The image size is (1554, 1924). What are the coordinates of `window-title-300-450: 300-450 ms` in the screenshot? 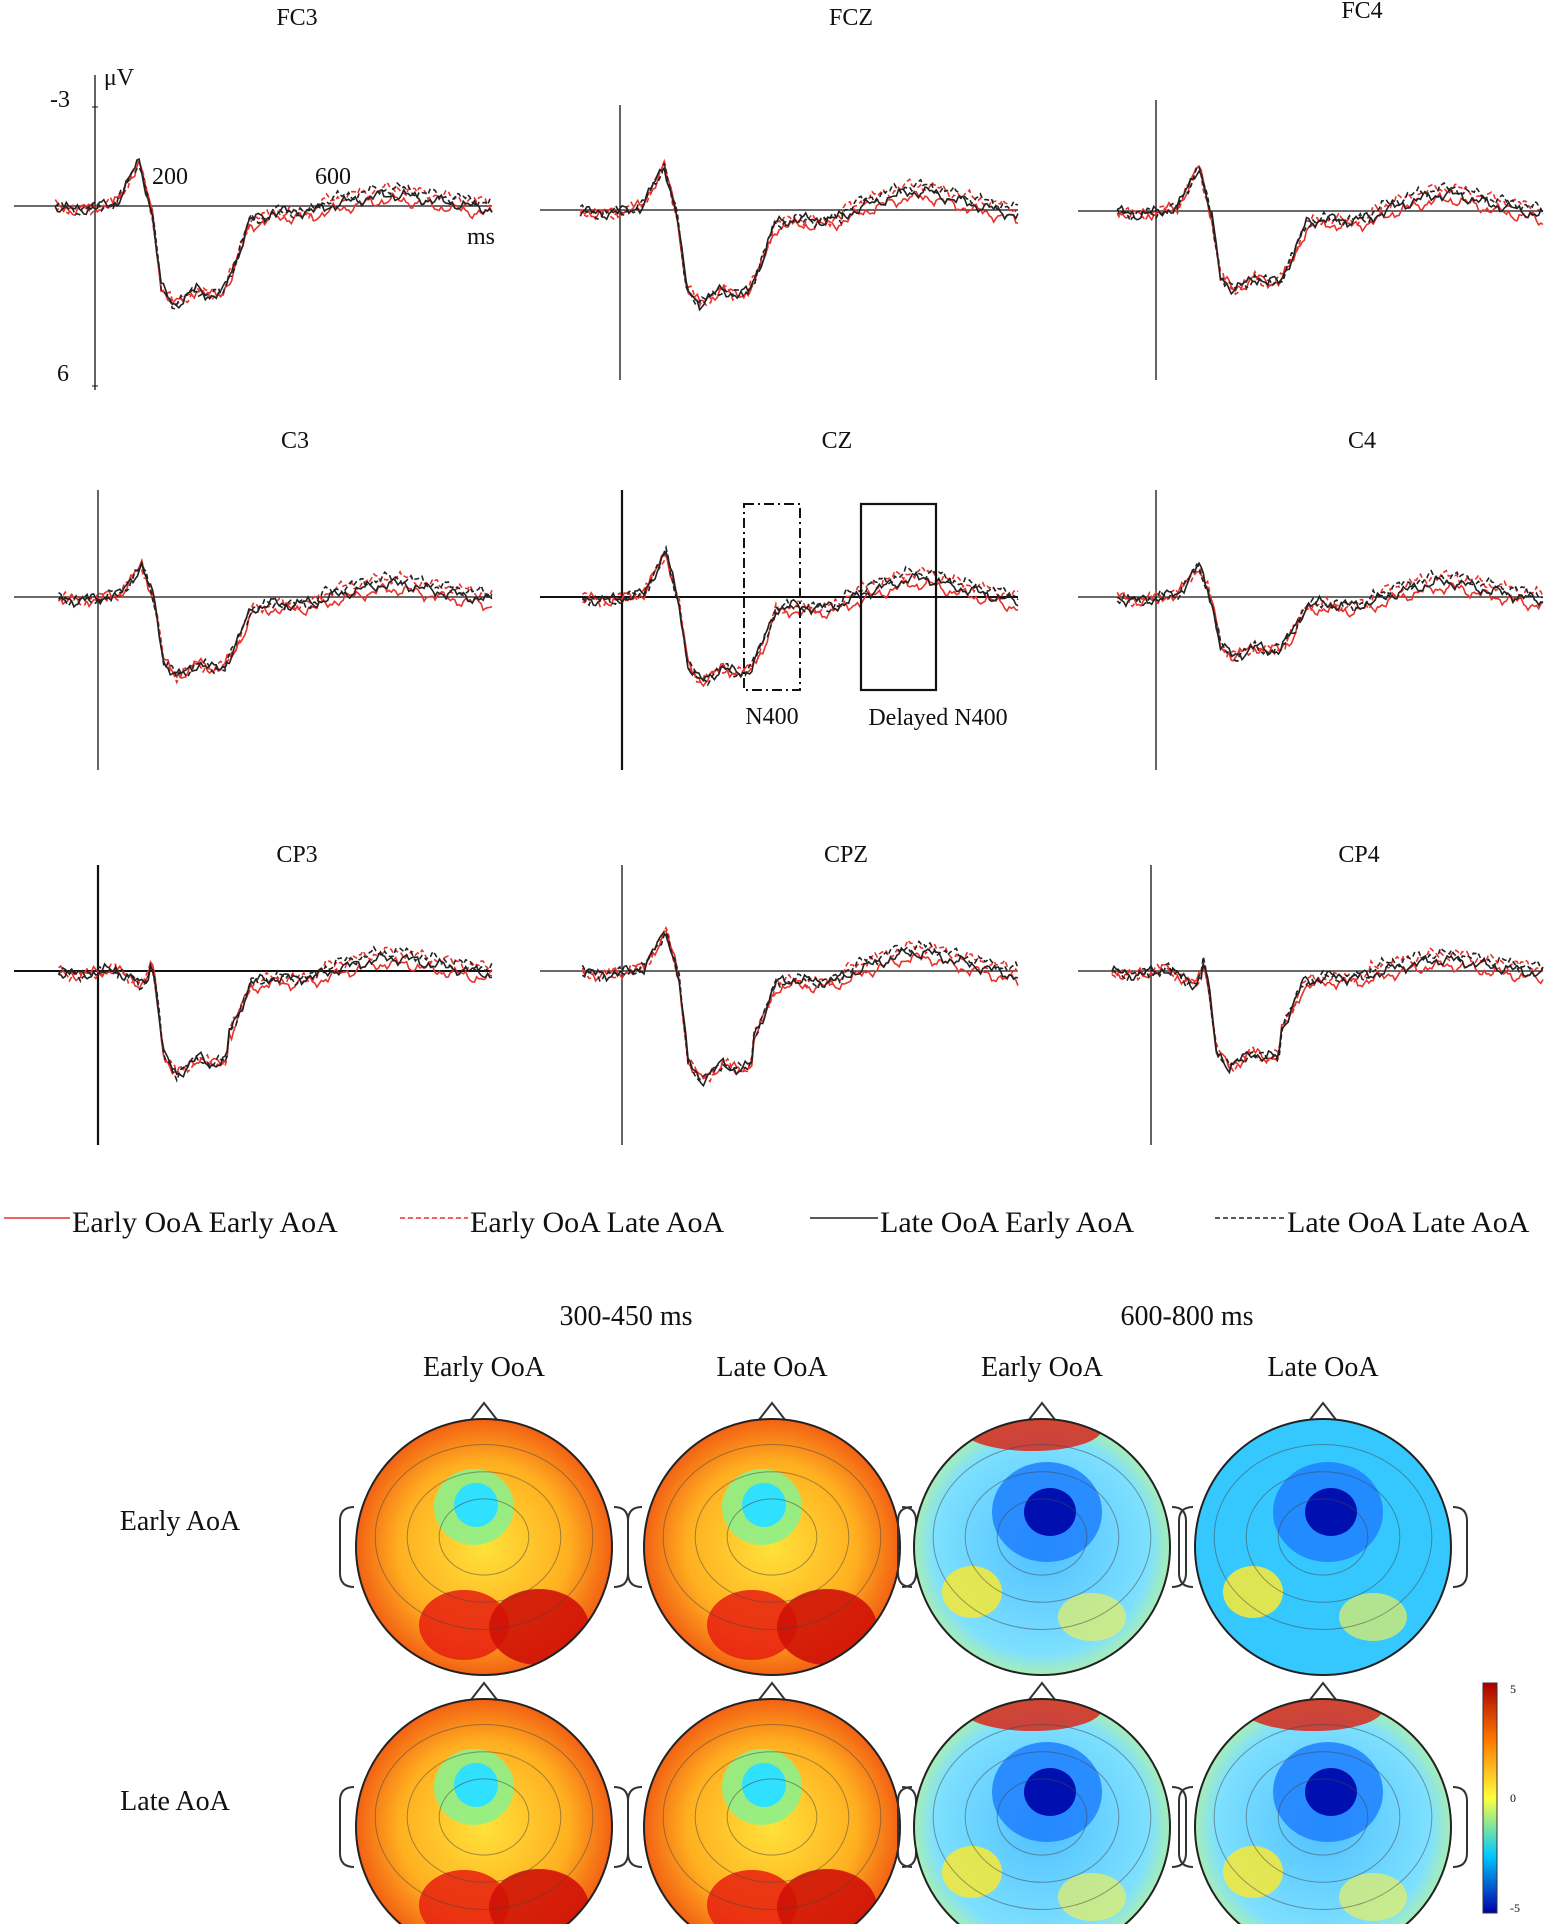 It's located at (626, 1316).